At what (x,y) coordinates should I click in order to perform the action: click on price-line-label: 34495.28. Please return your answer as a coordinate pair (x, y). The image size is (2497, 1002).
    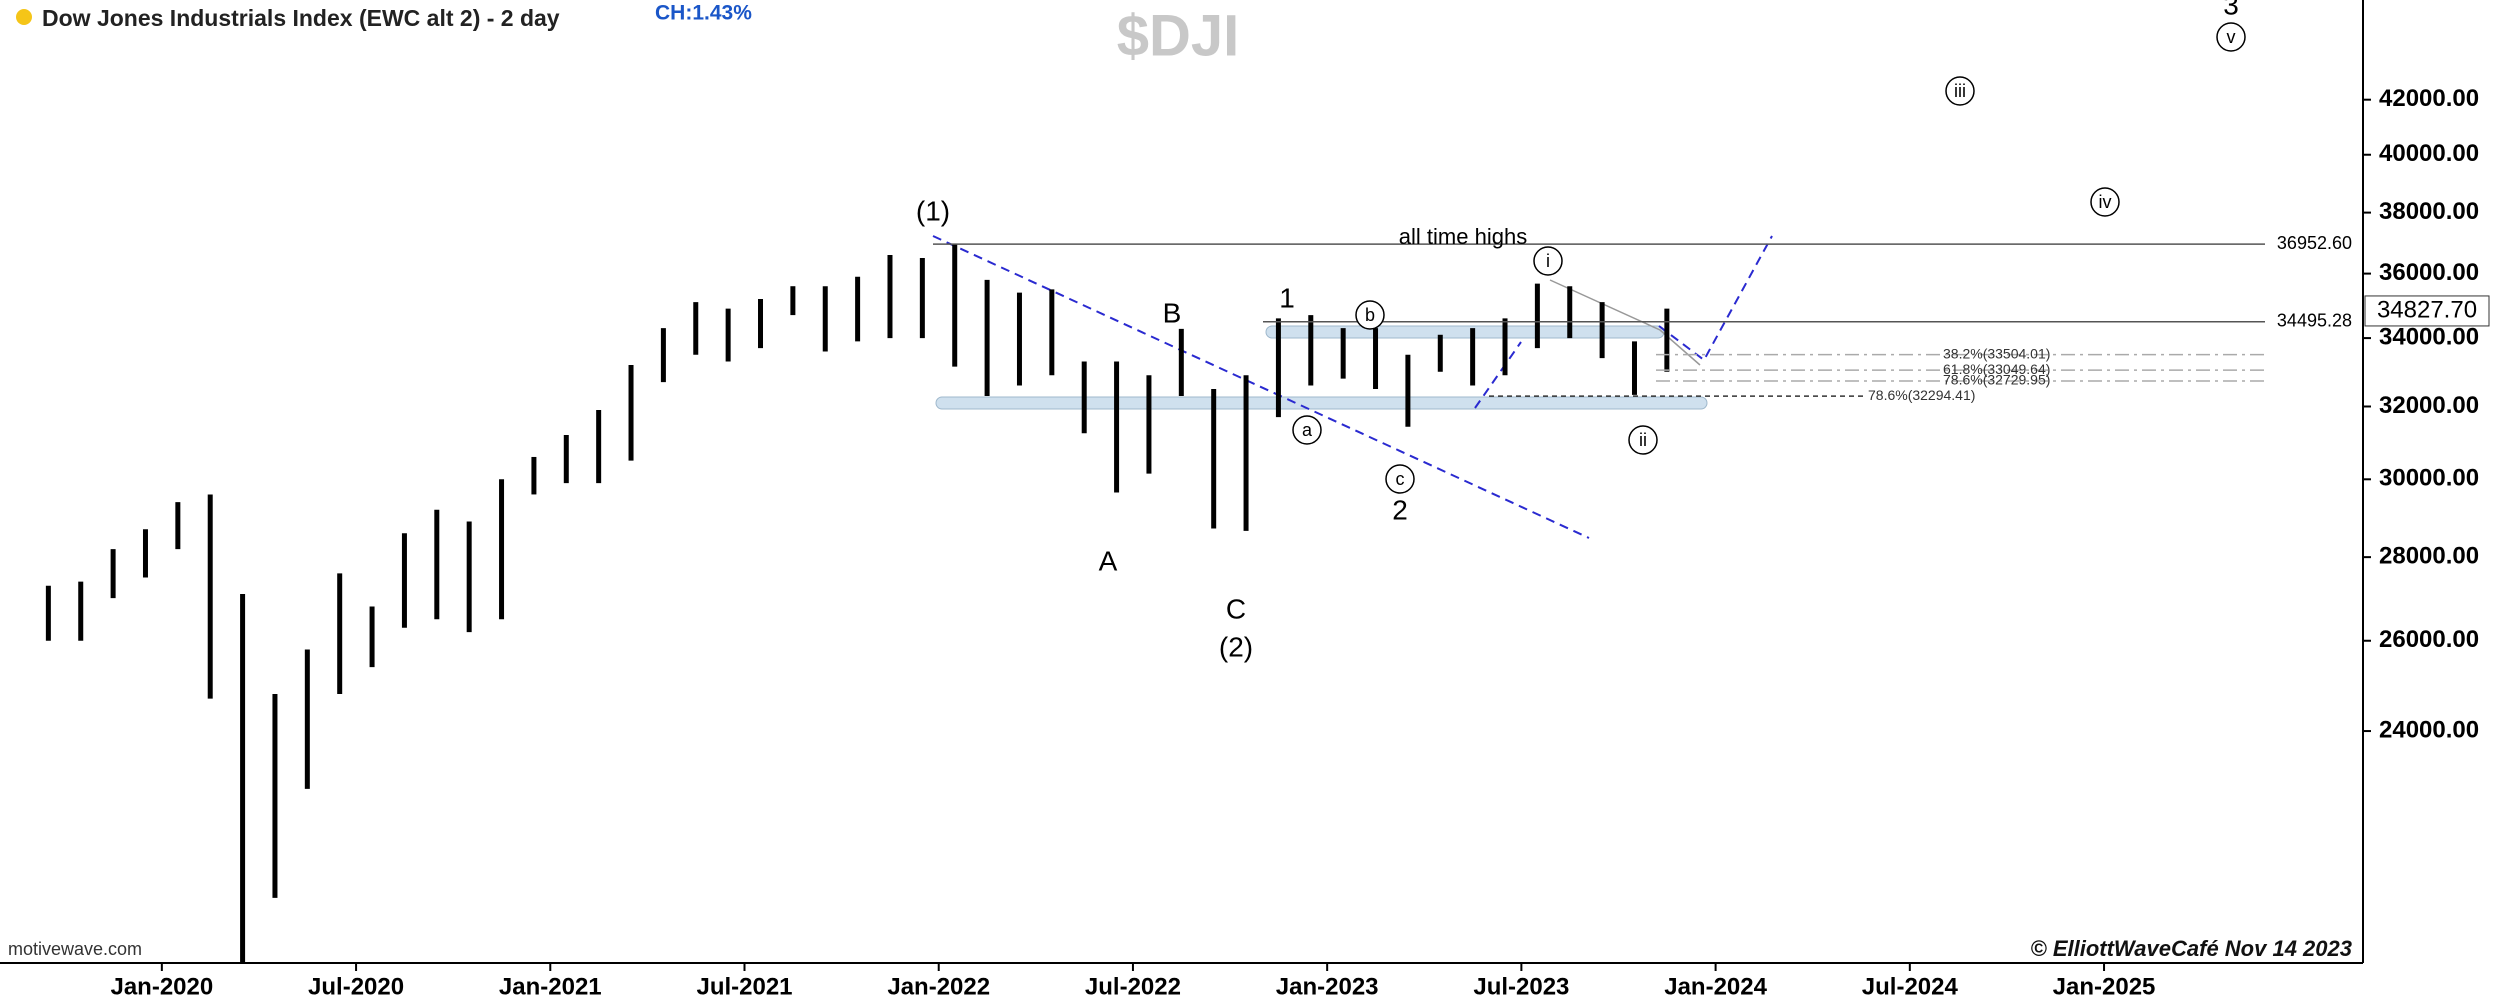
    Looking at the image, I should click on (2314, 321).